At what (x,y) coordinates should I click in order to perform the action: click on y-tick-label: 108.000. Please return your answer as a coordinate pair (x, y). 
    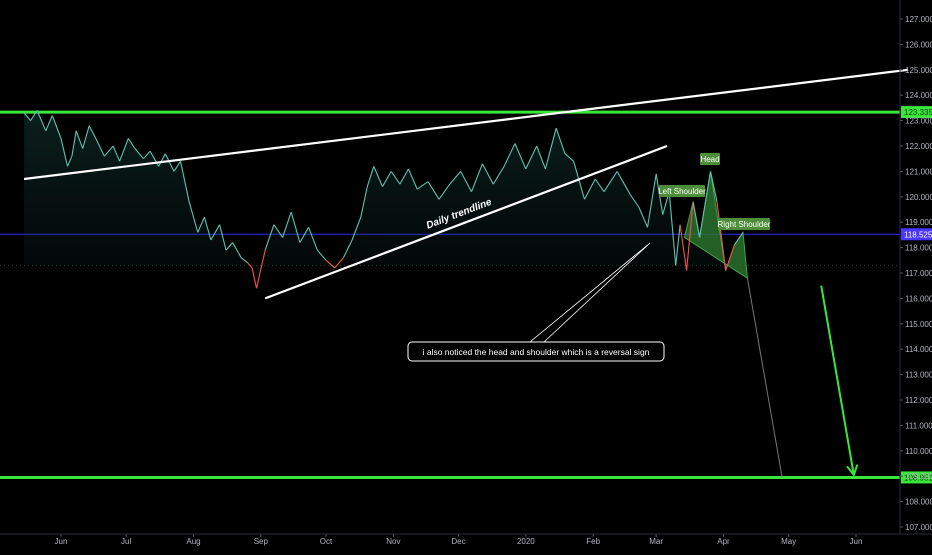
    Looking at the image, I should click on (918, 502).